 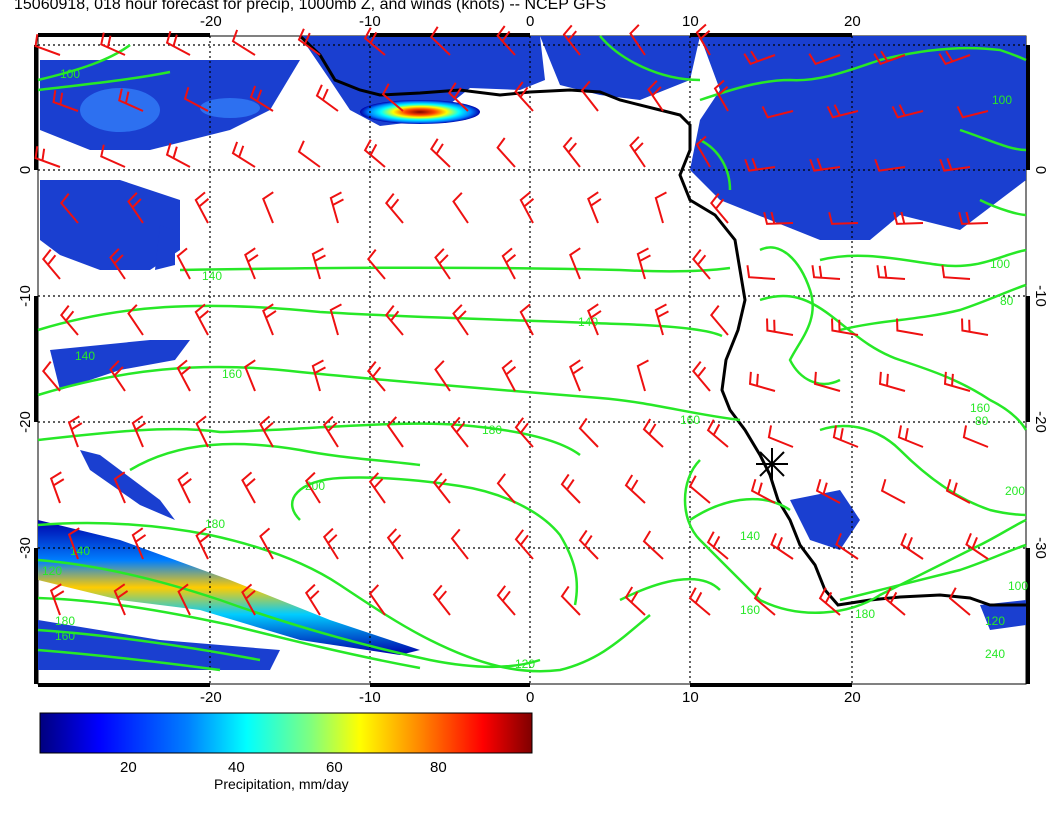 I want to click on lat-label: -10, so click(x=1040, y=296).